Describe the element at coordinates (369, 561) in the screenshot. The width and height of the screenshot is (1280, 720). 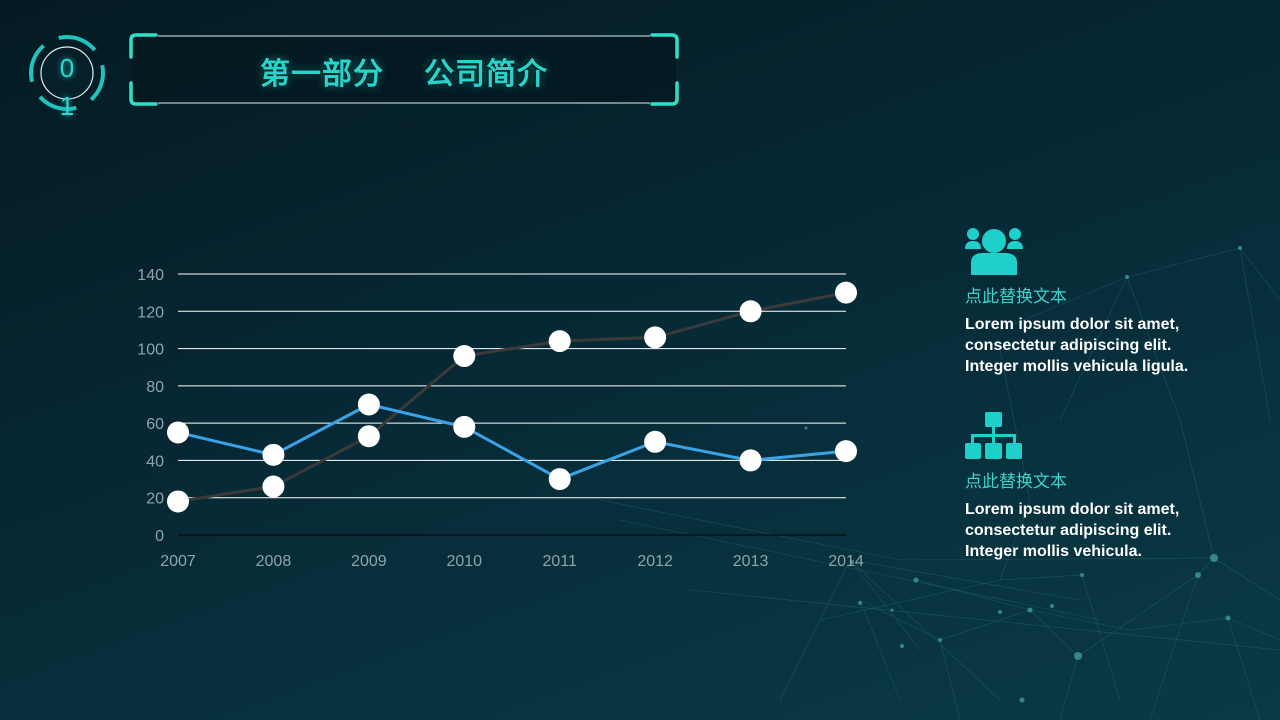
I see `x-tick-label: 2009` at that location.